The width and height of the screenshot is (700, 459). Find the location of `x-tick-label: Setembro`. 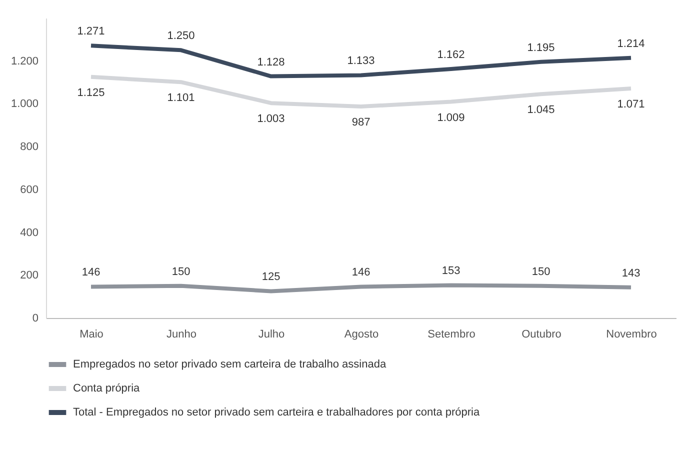

x-tick-label: Setembro is located at coordinates (452, 334).